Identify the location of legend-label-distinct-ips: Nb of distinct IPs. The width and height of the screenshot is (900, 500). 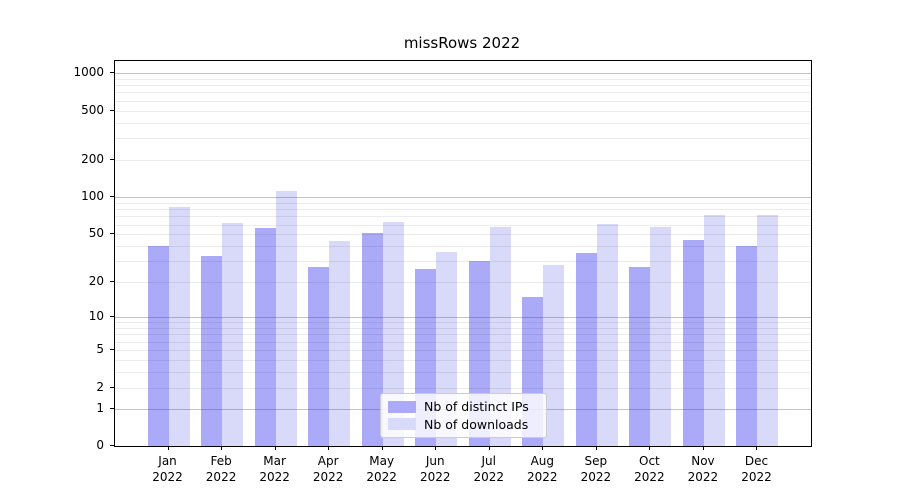
(476, 407).